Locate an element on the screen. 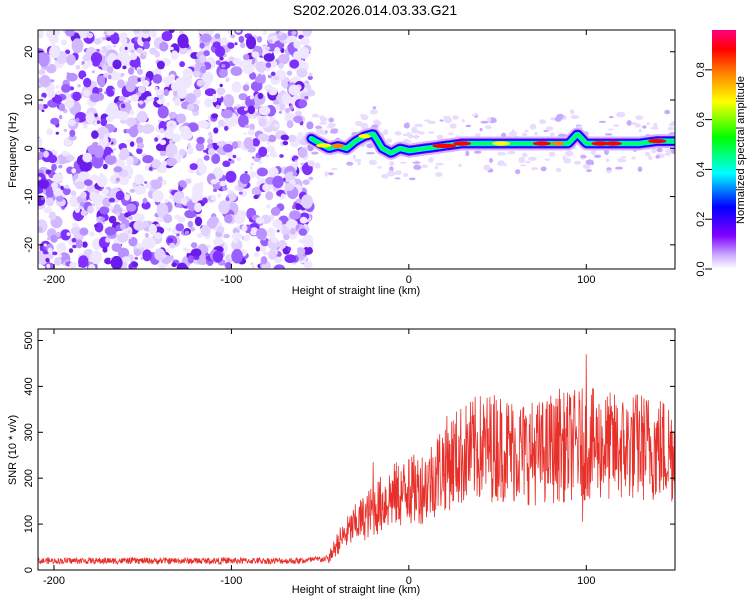 The height and width of the screenshot is (600, 750). y-tick-label: 0 is located at coordinates (29, 148).